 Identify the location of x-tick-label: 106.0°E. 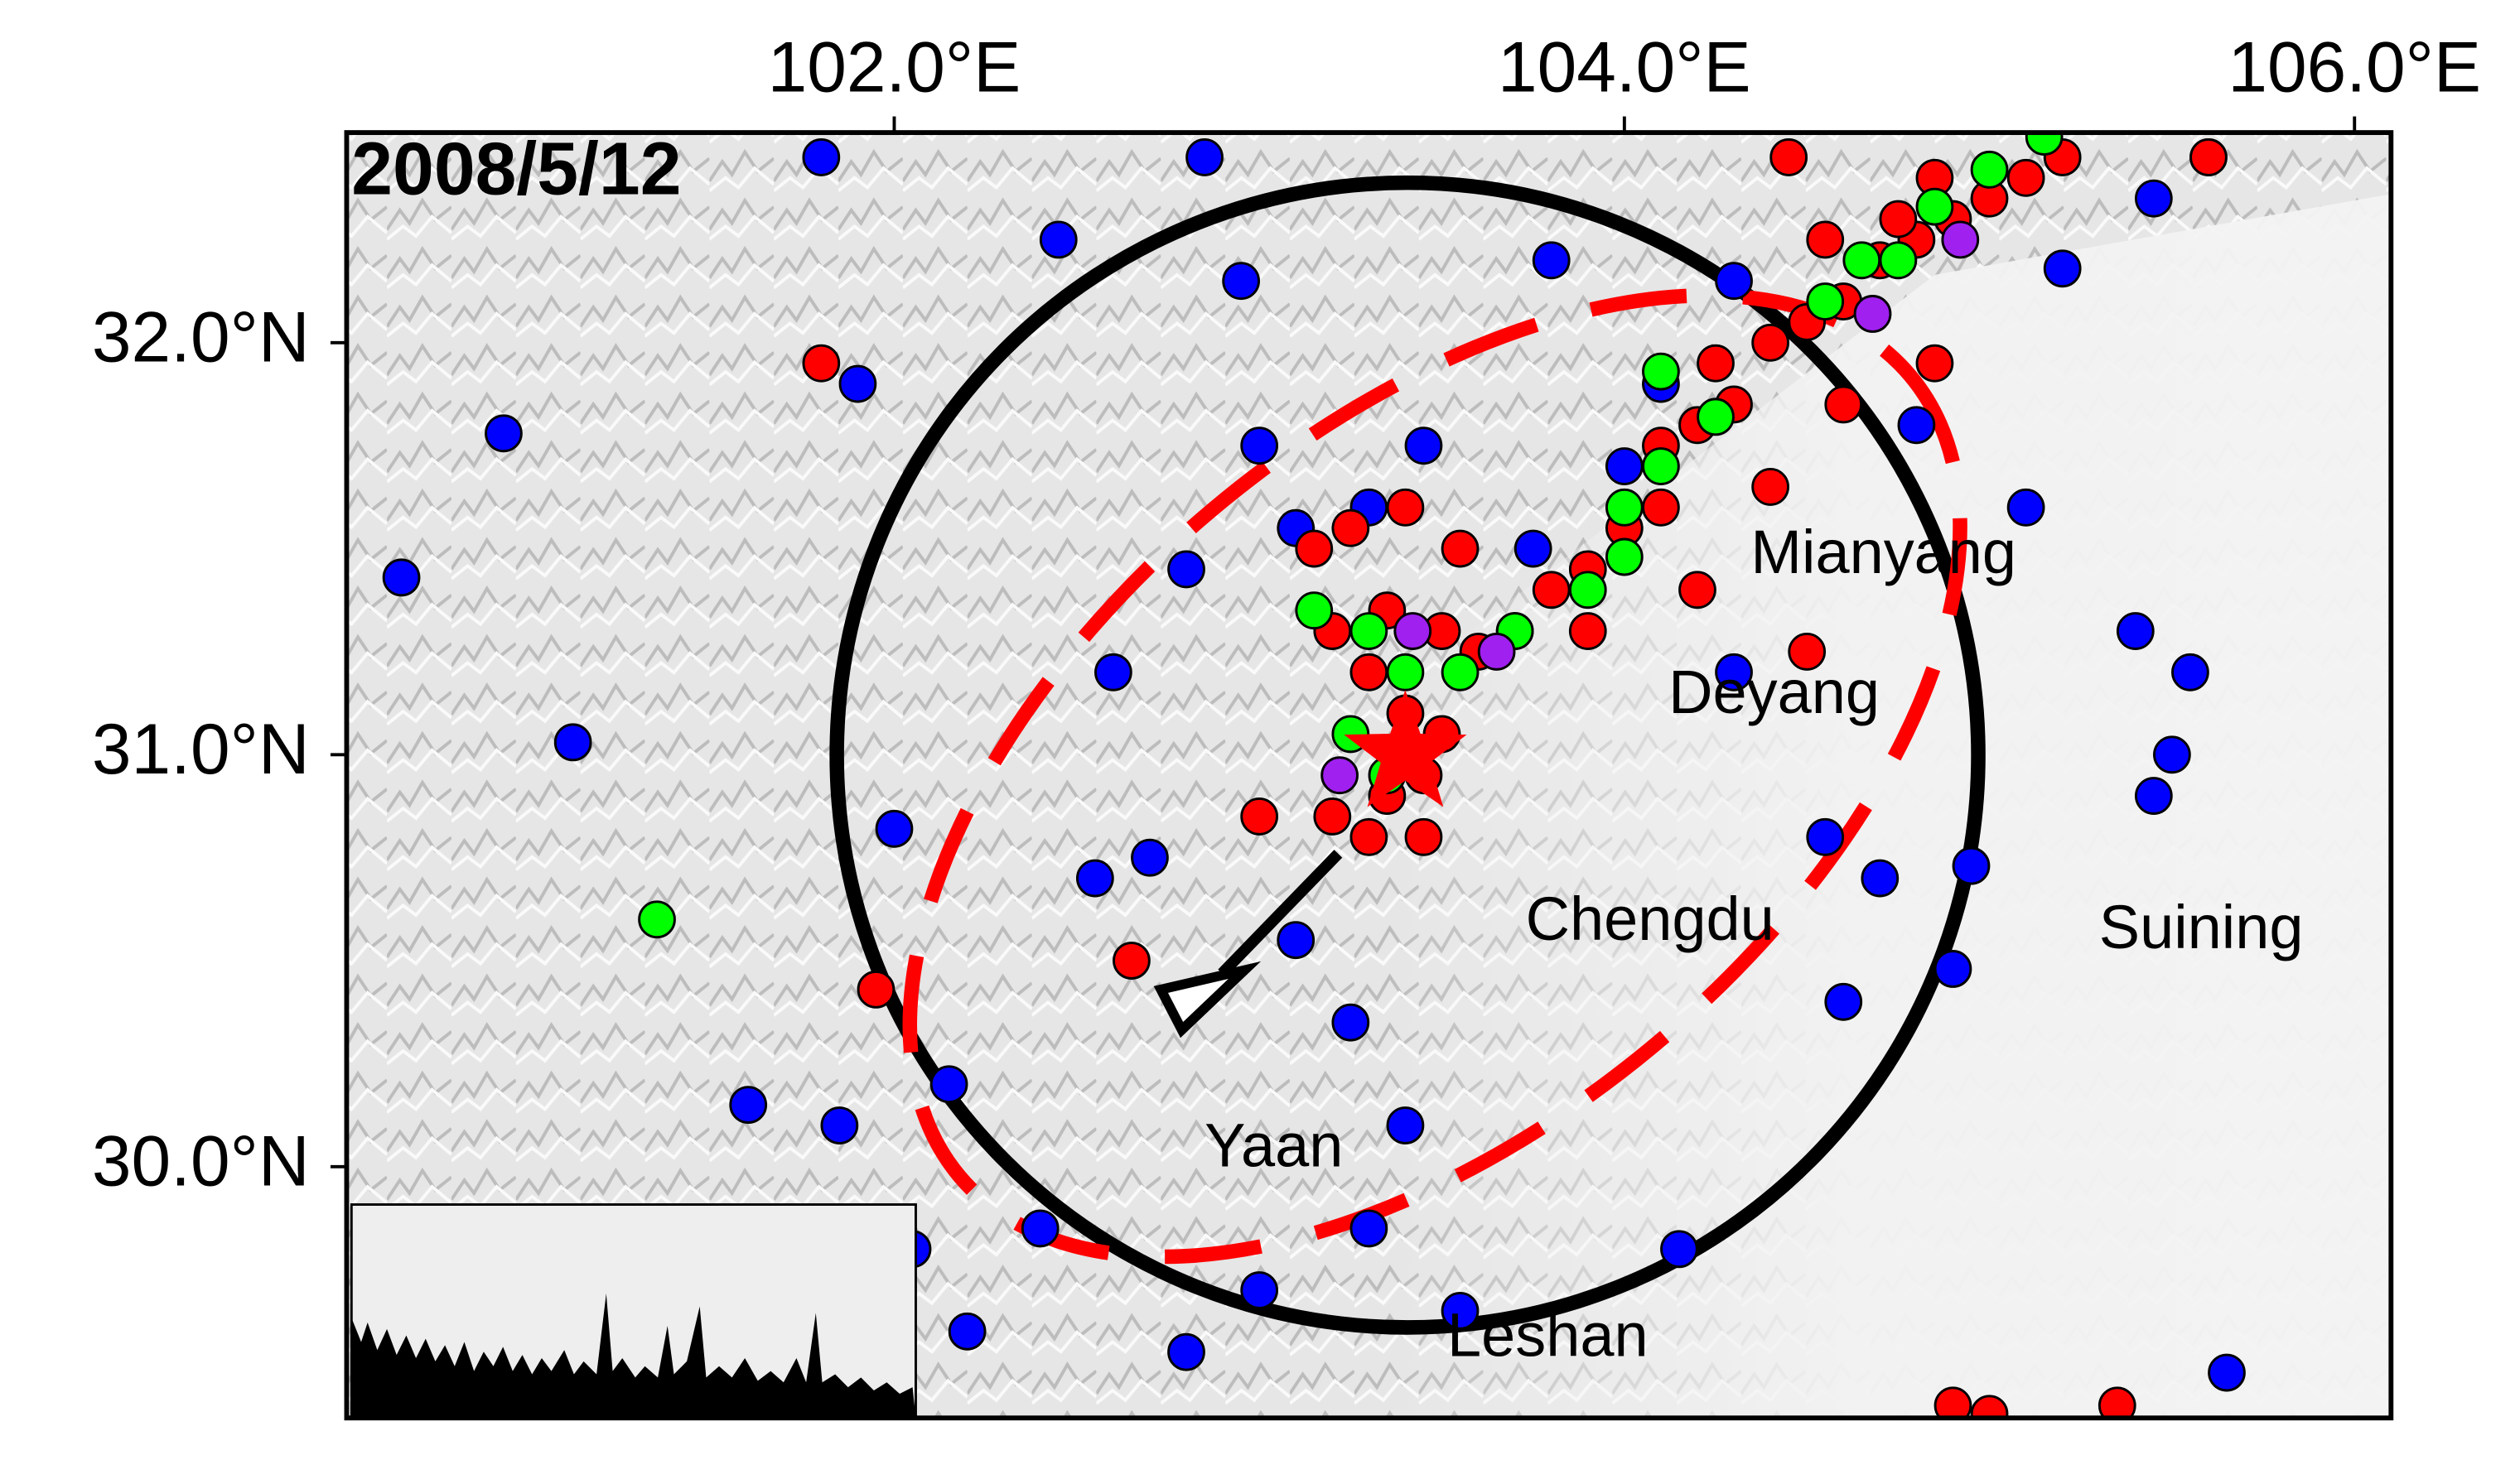
(2354, 67).